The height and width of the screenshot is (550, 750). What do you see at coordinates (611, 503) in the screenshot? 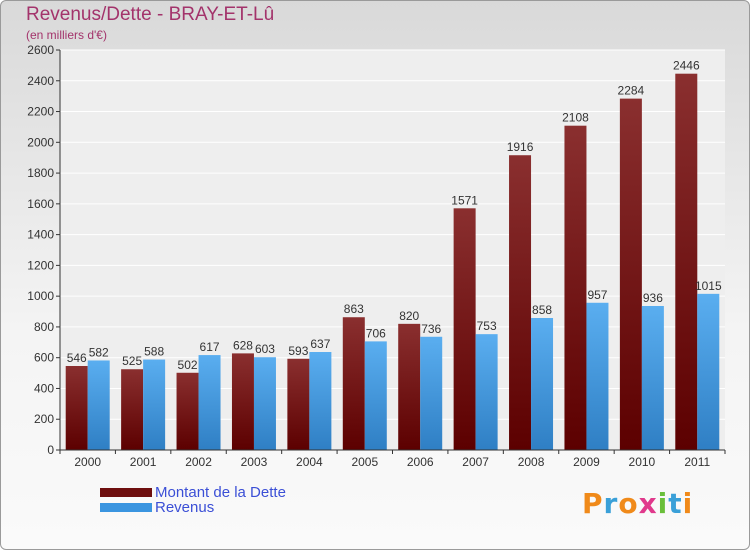
I see `logo-letter: r` at bounding box center [611, 503].